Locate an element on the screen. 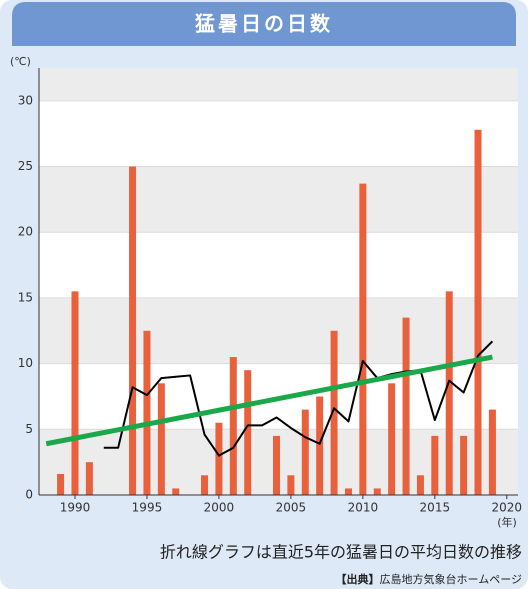 Image resolution: width=528 pixels, height=589 pixels. x-axis-label: (年) is located at coordinates (507, 522).